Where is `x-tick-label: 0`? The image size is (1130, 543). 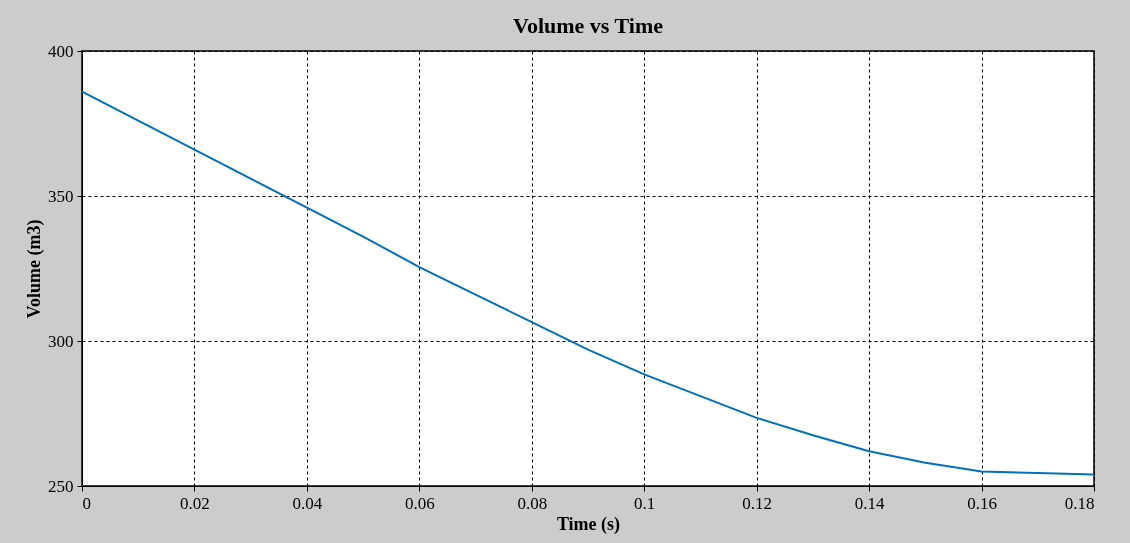 x-tick-label: 0 is located at coordinates (86, 503).